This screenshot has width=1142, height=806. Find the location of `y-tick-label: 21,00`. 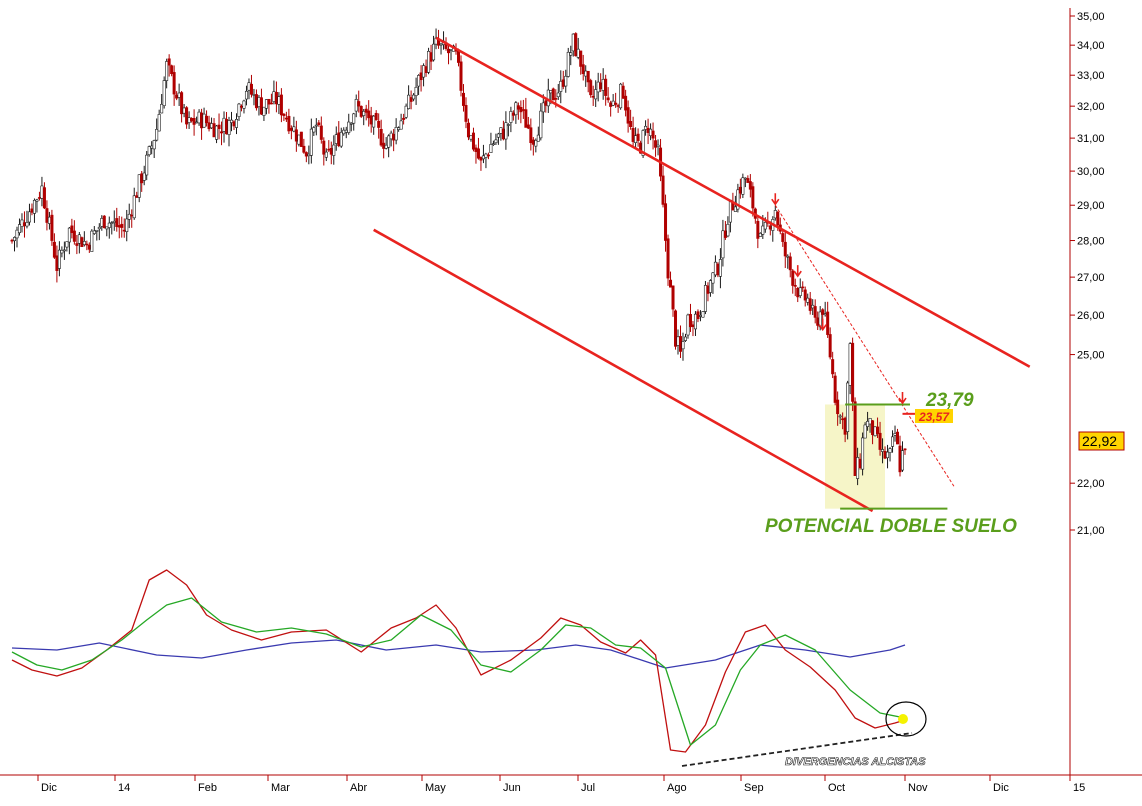

y-tick-label: 21,00 is located at coordinates (1091, 531).